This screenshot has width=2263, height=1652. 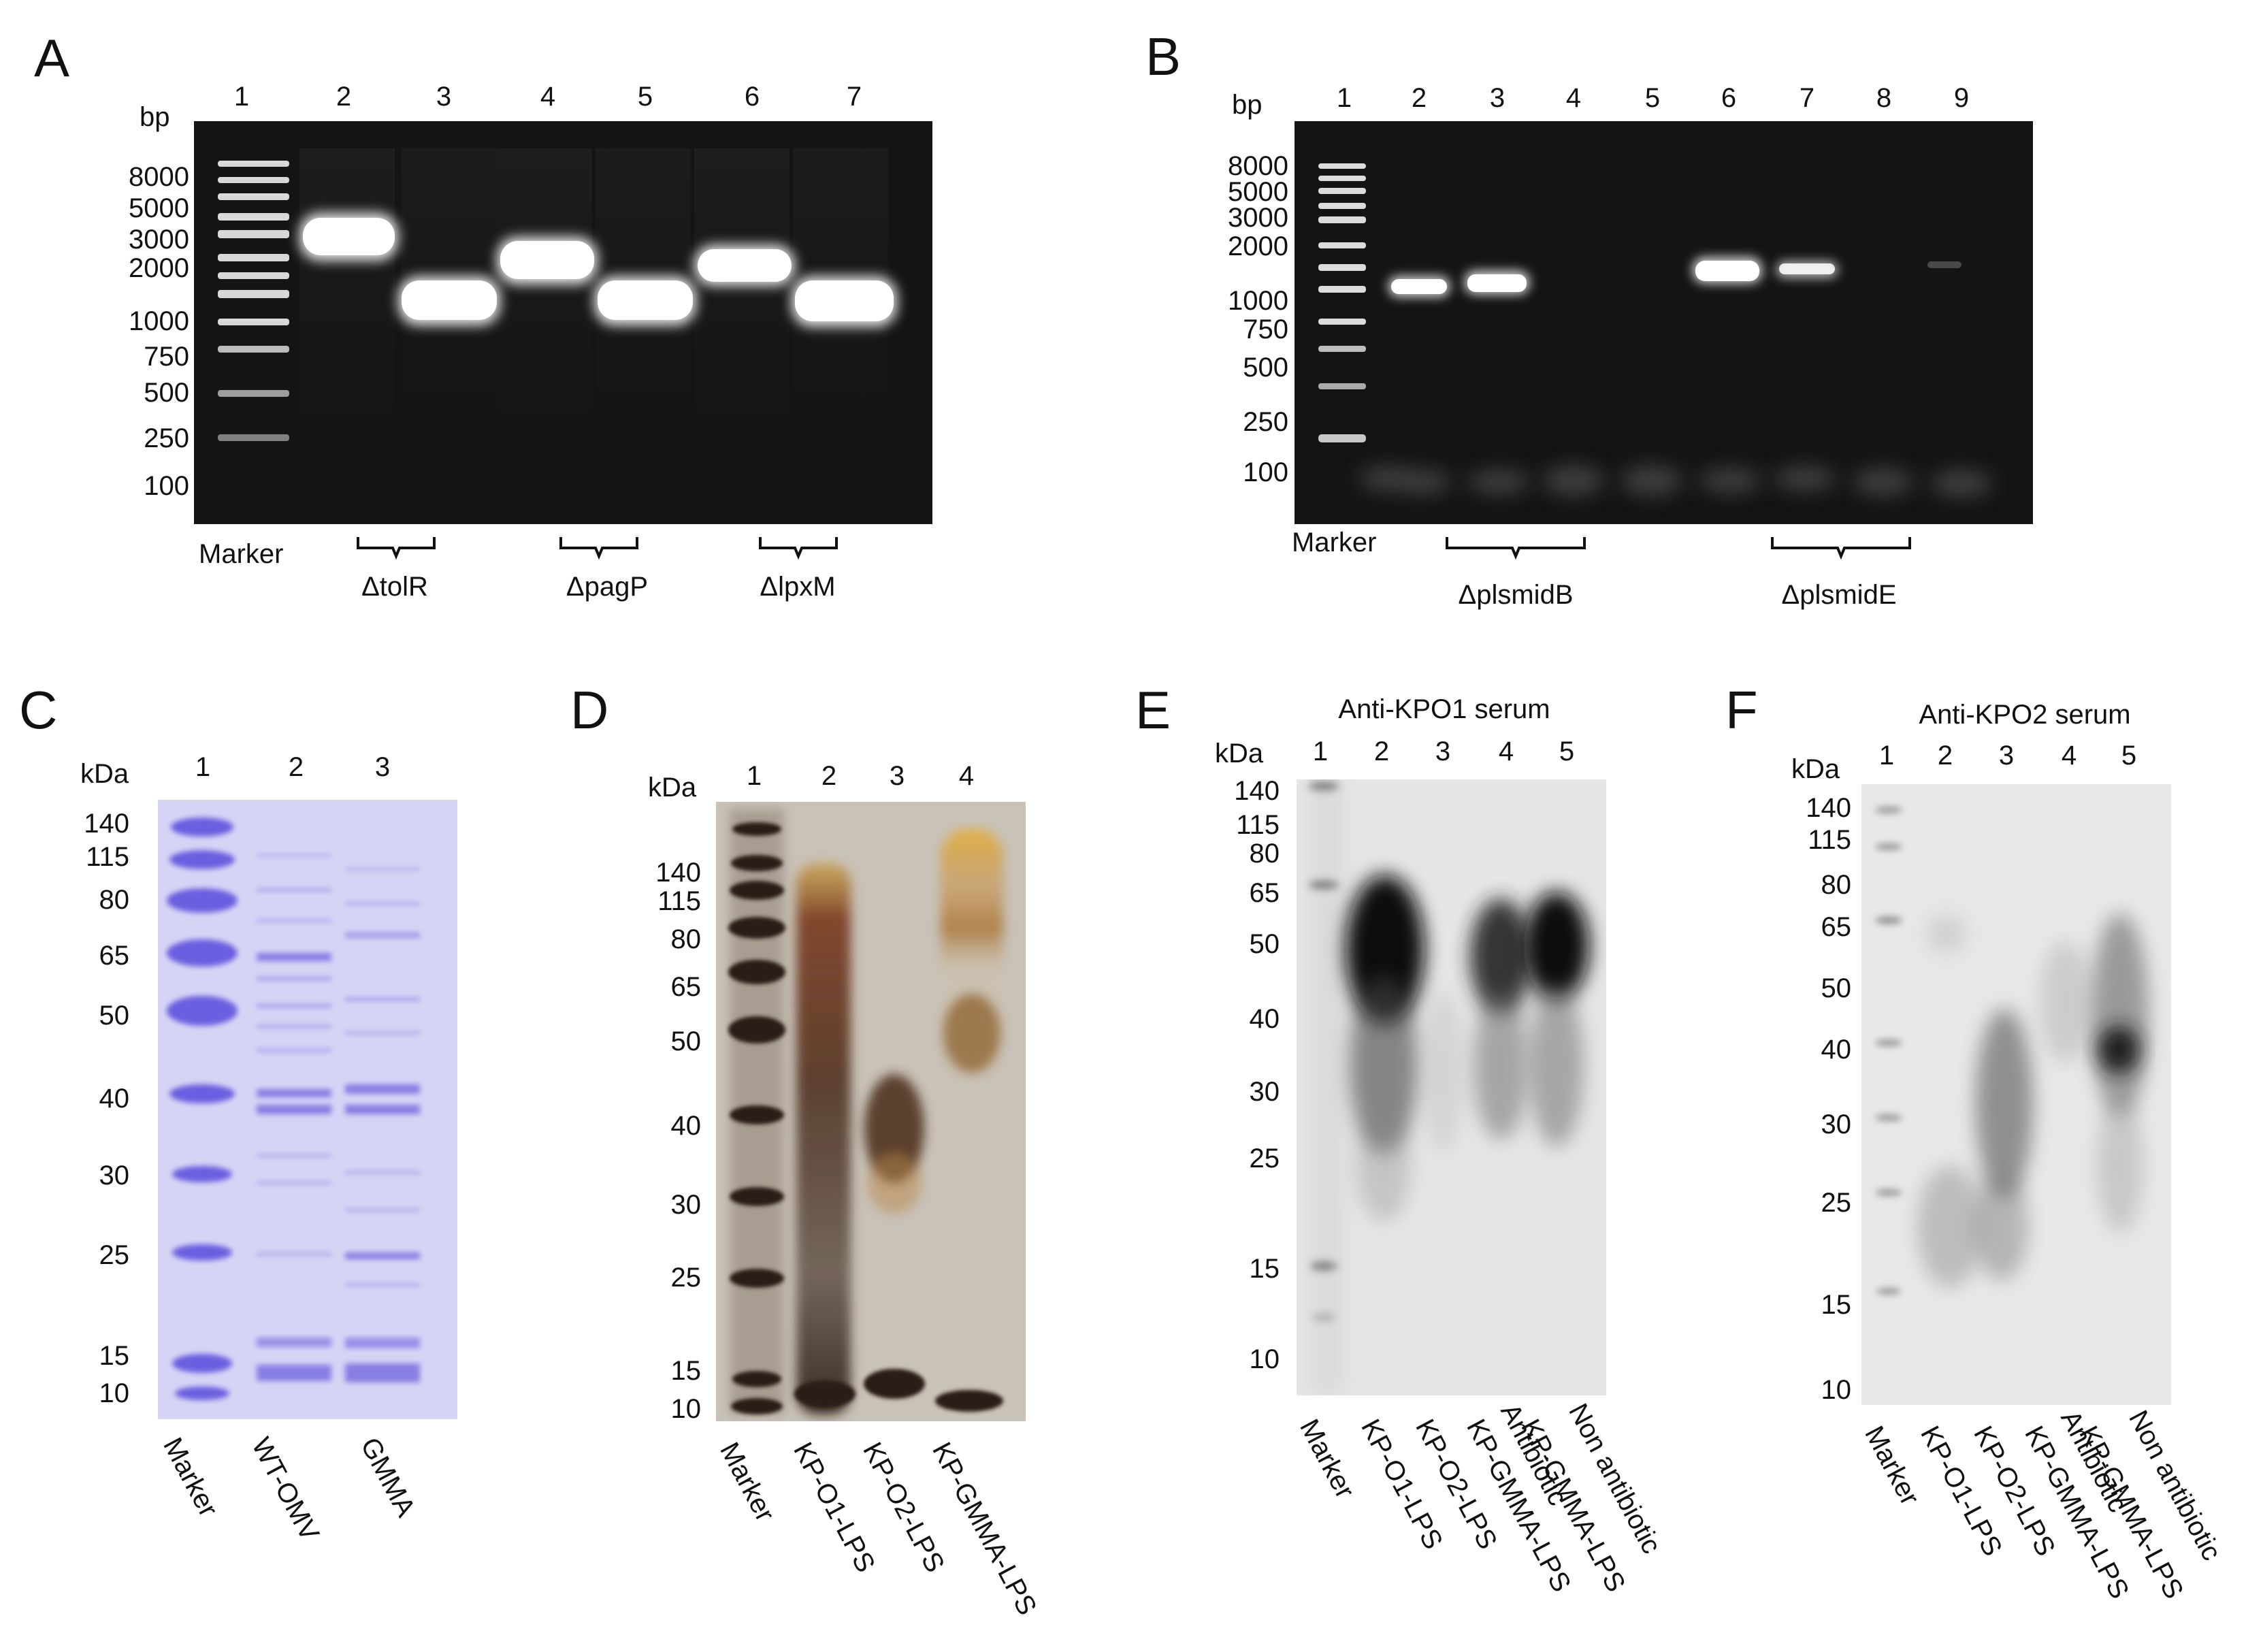 I want to click on panel-b-marker-250: 250, so click(x=1265, y=422).